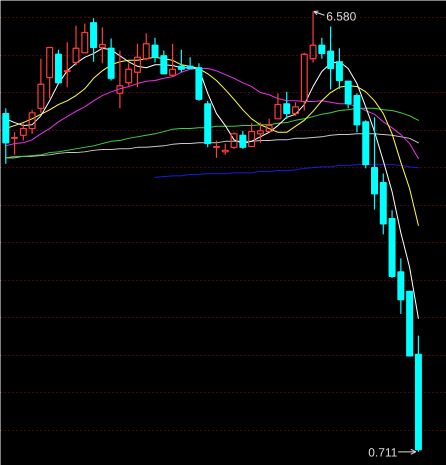 The image size is (446, 465). Describe the element at coordinates (341, 17) in the screenshot. I see `annotation: 6.580` at that location.